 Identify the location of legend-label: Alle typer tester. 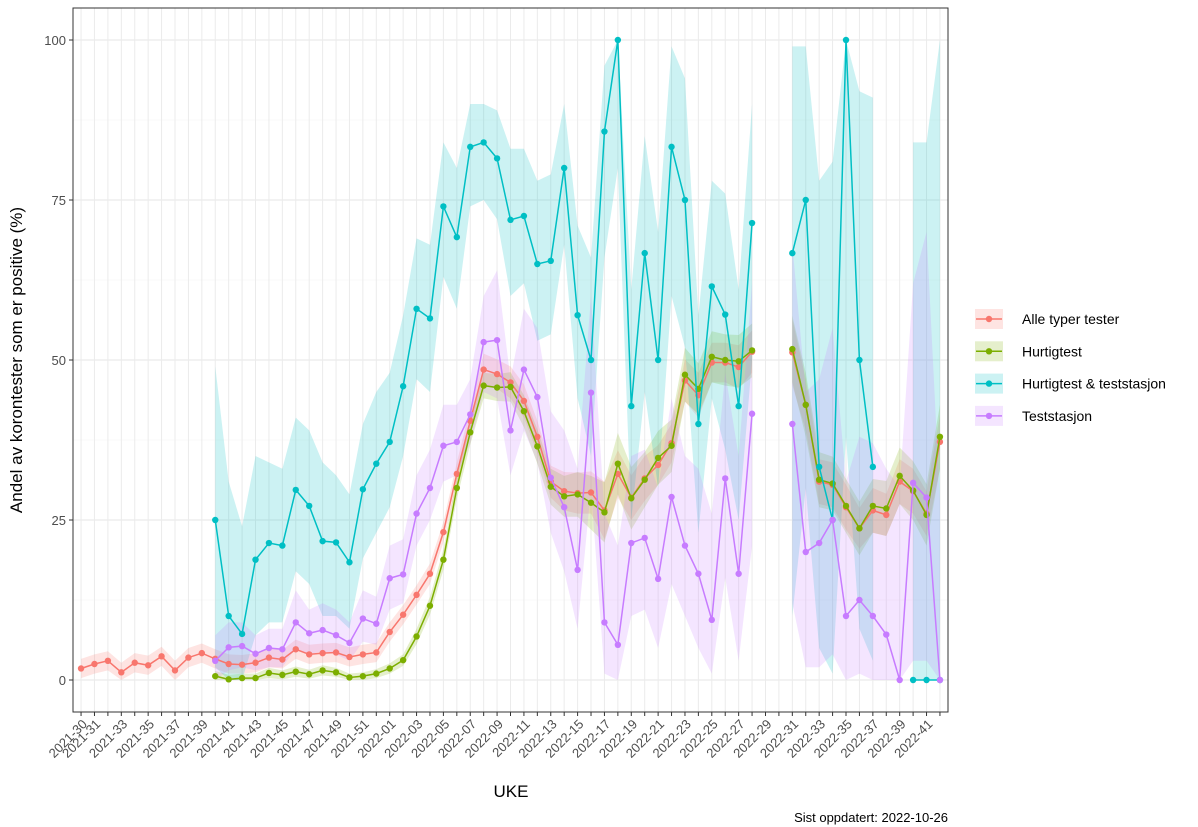
(1071, 319).